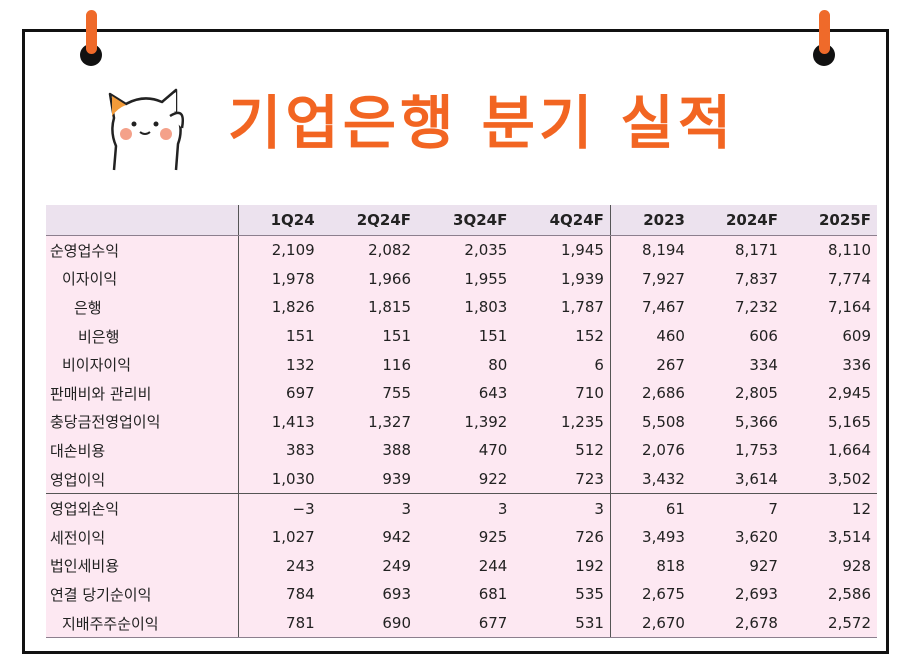  I want to click on table-cell: 531, so click(562, 623).